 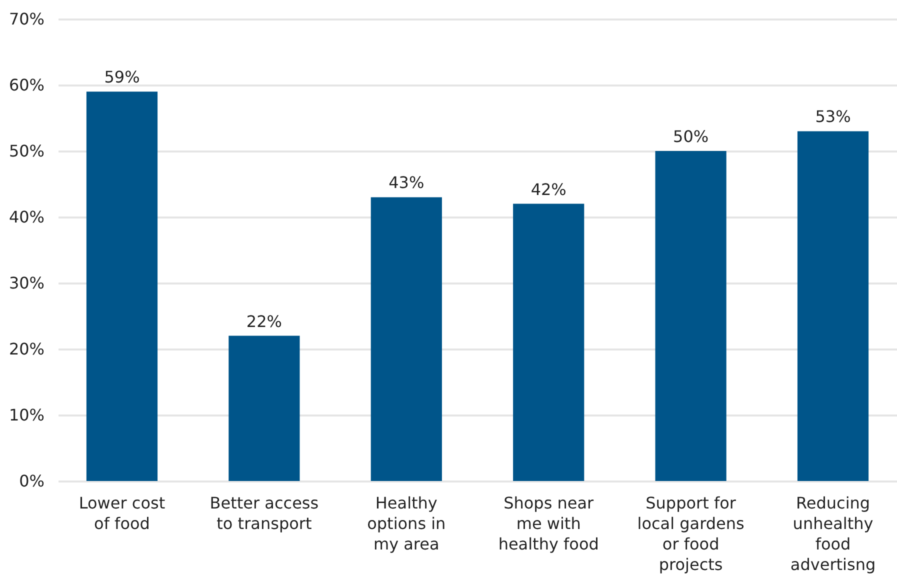 I want to click on data-label: 43%, so click(x=406, y=182).